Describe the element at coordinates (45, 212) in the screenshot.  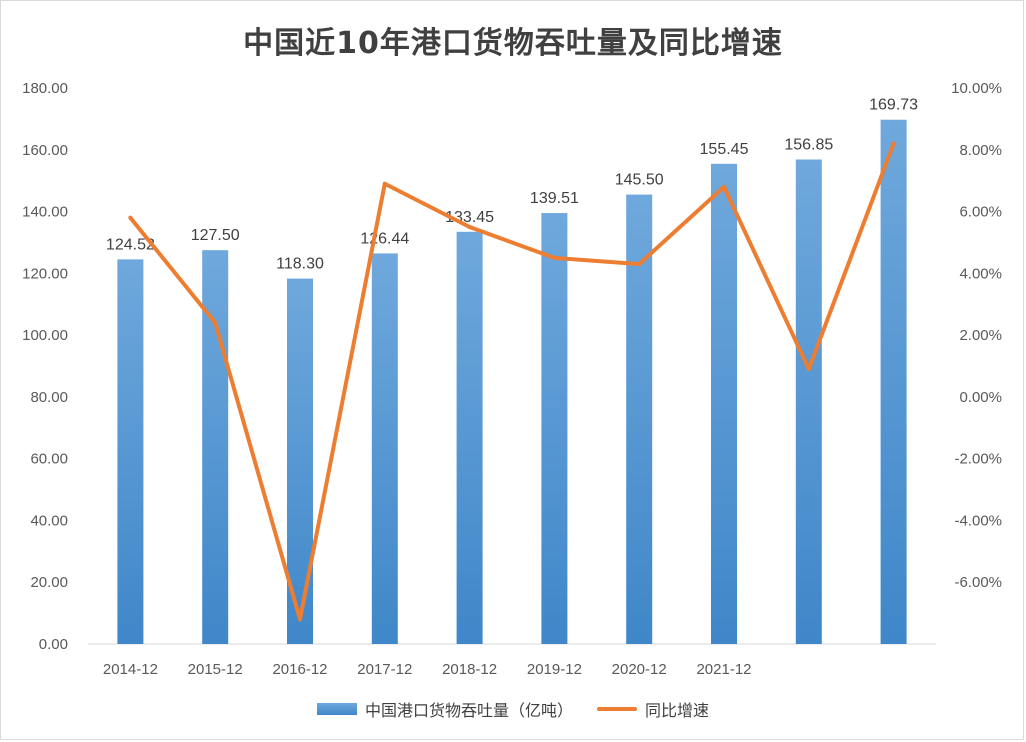
I see `y-left-tick-label: 140.00` at that location.